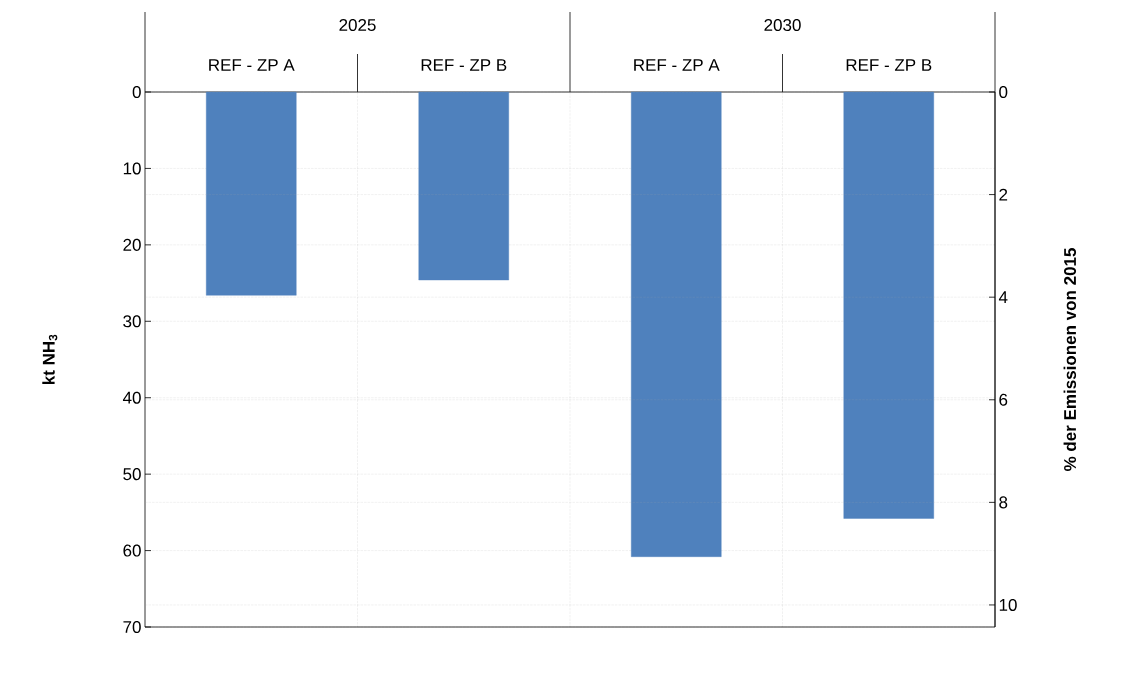 This screenshot has height=700, width=1130. What do you see at coordinates (132, 550) in the screenshot?
I see `y-tick-label: 60` at bounding box center [132, 550].